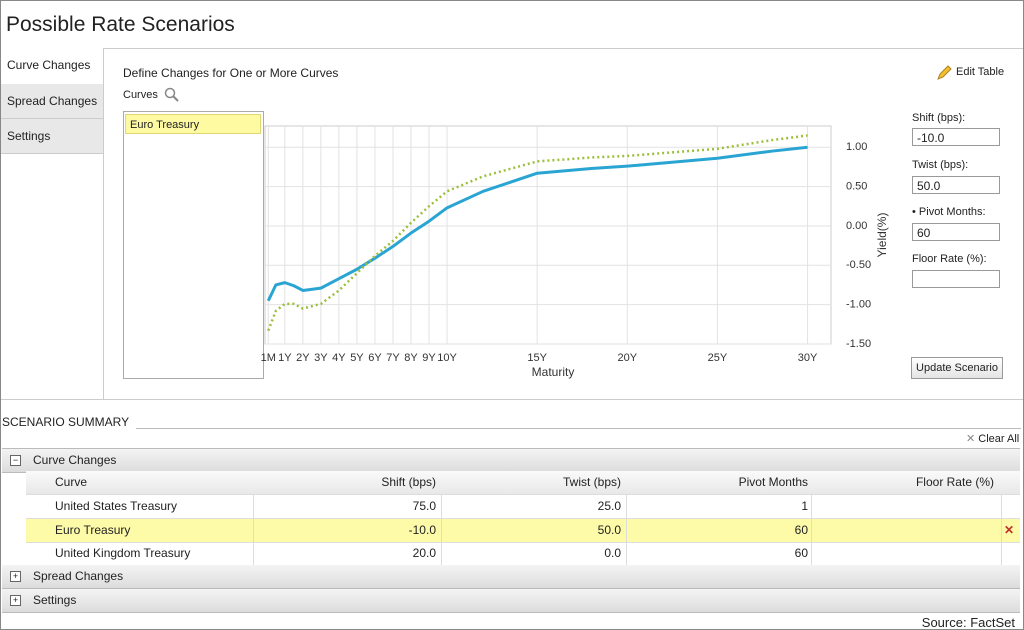 This screenshot has width=1024, height=630. Describe the element at coordinates (375, 358) in the screenshot. I see `x-tick-label: 6Y` at that location.